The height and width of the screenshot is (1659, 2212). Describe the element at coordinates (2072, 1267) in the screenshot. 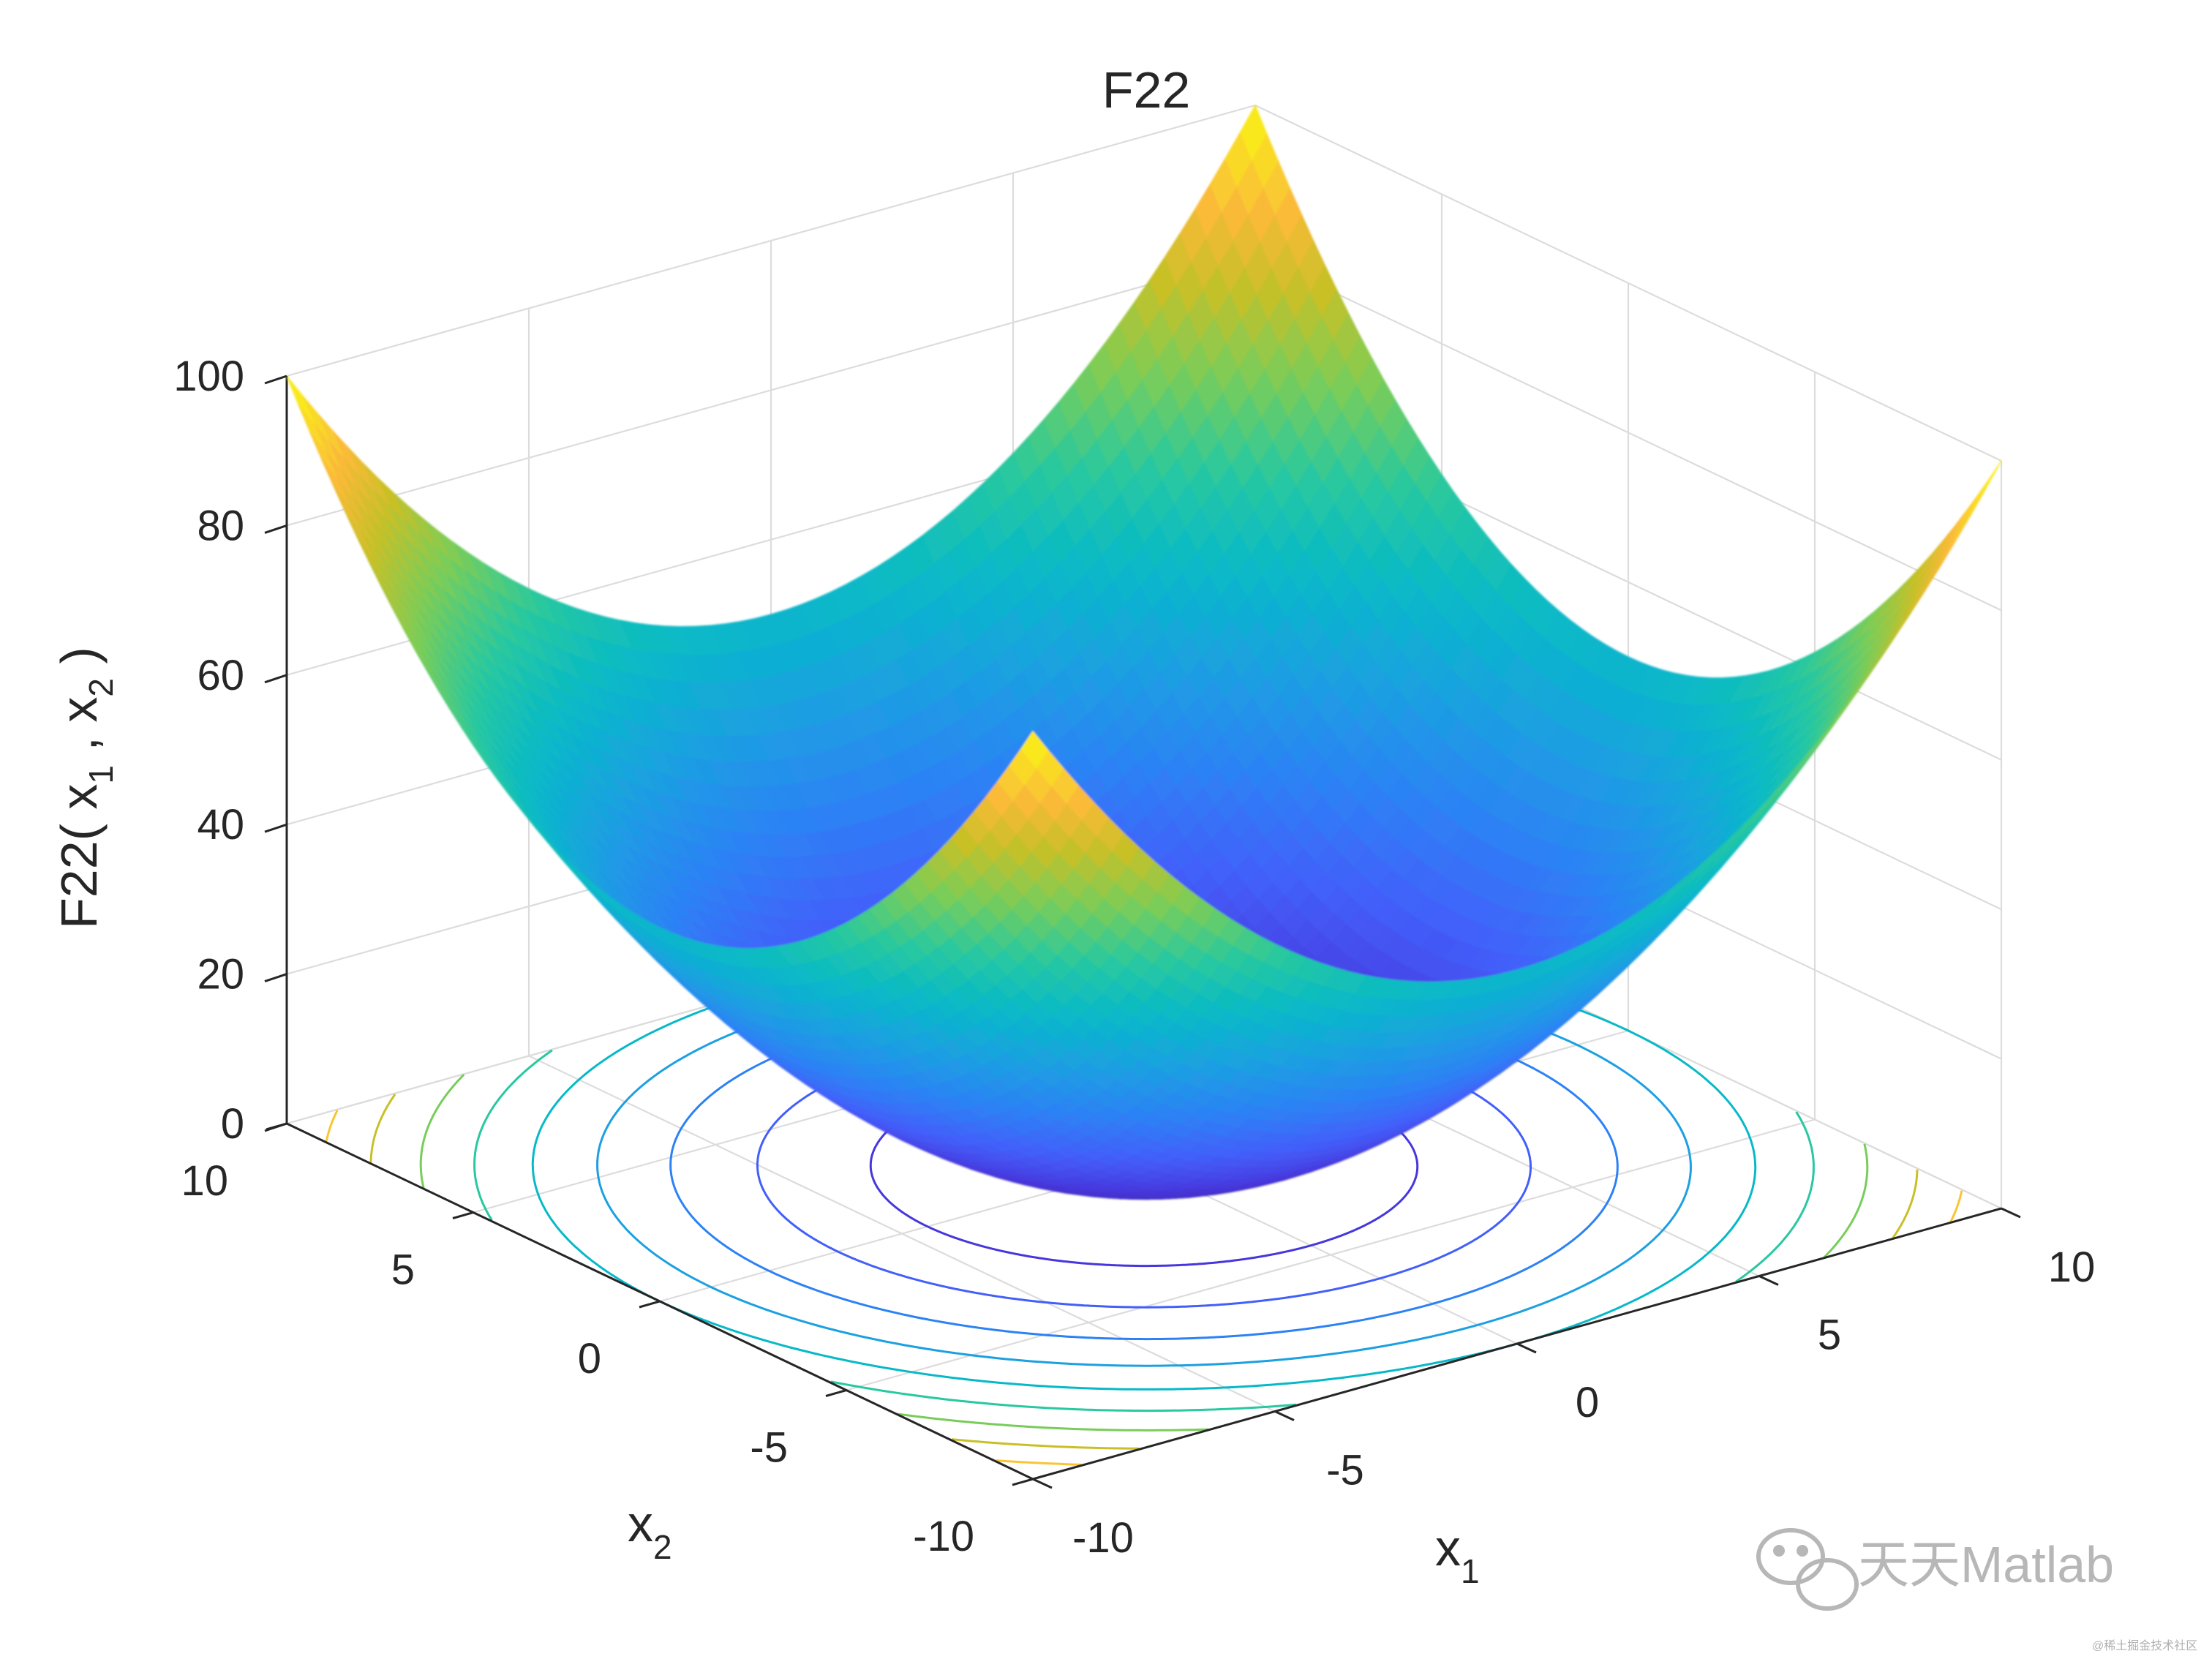

I see `x-tick-label: 10` at that location.